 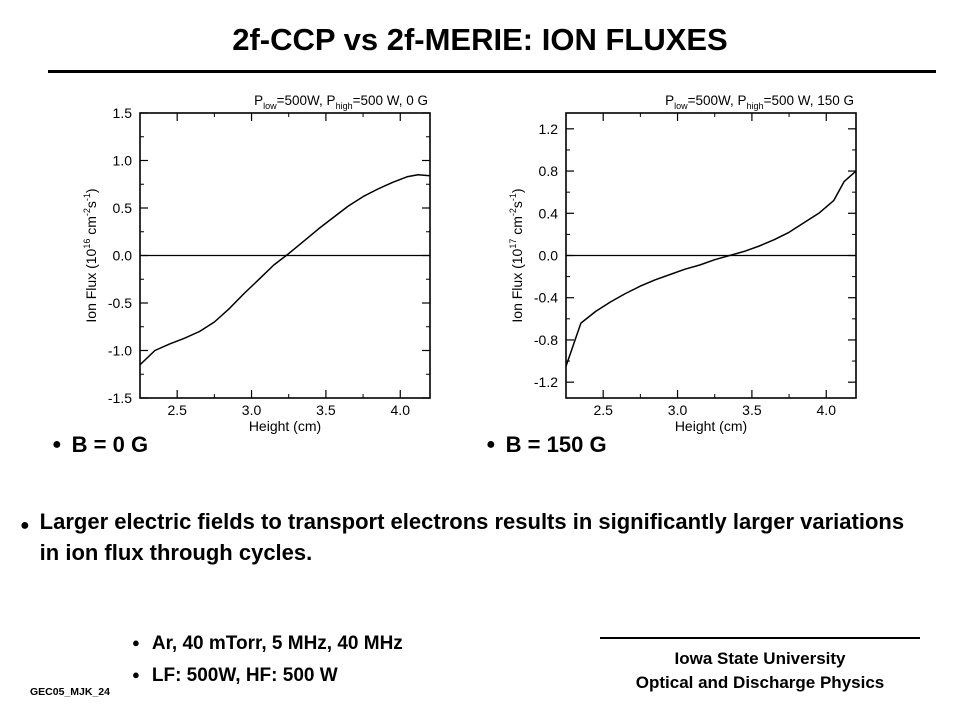 What do you see at coordinates (123, 113) in the screenshot?
I see `y-tick-label: 1.5` at bounding box center [123, 113].